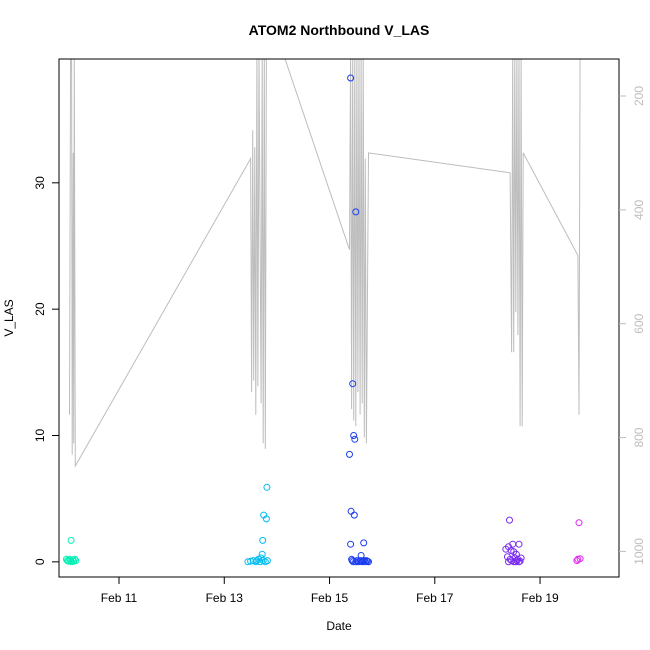 The height and width of the screenshot is (650, 650). I want to click on y2-tick-label: 400, so click(639, 210).